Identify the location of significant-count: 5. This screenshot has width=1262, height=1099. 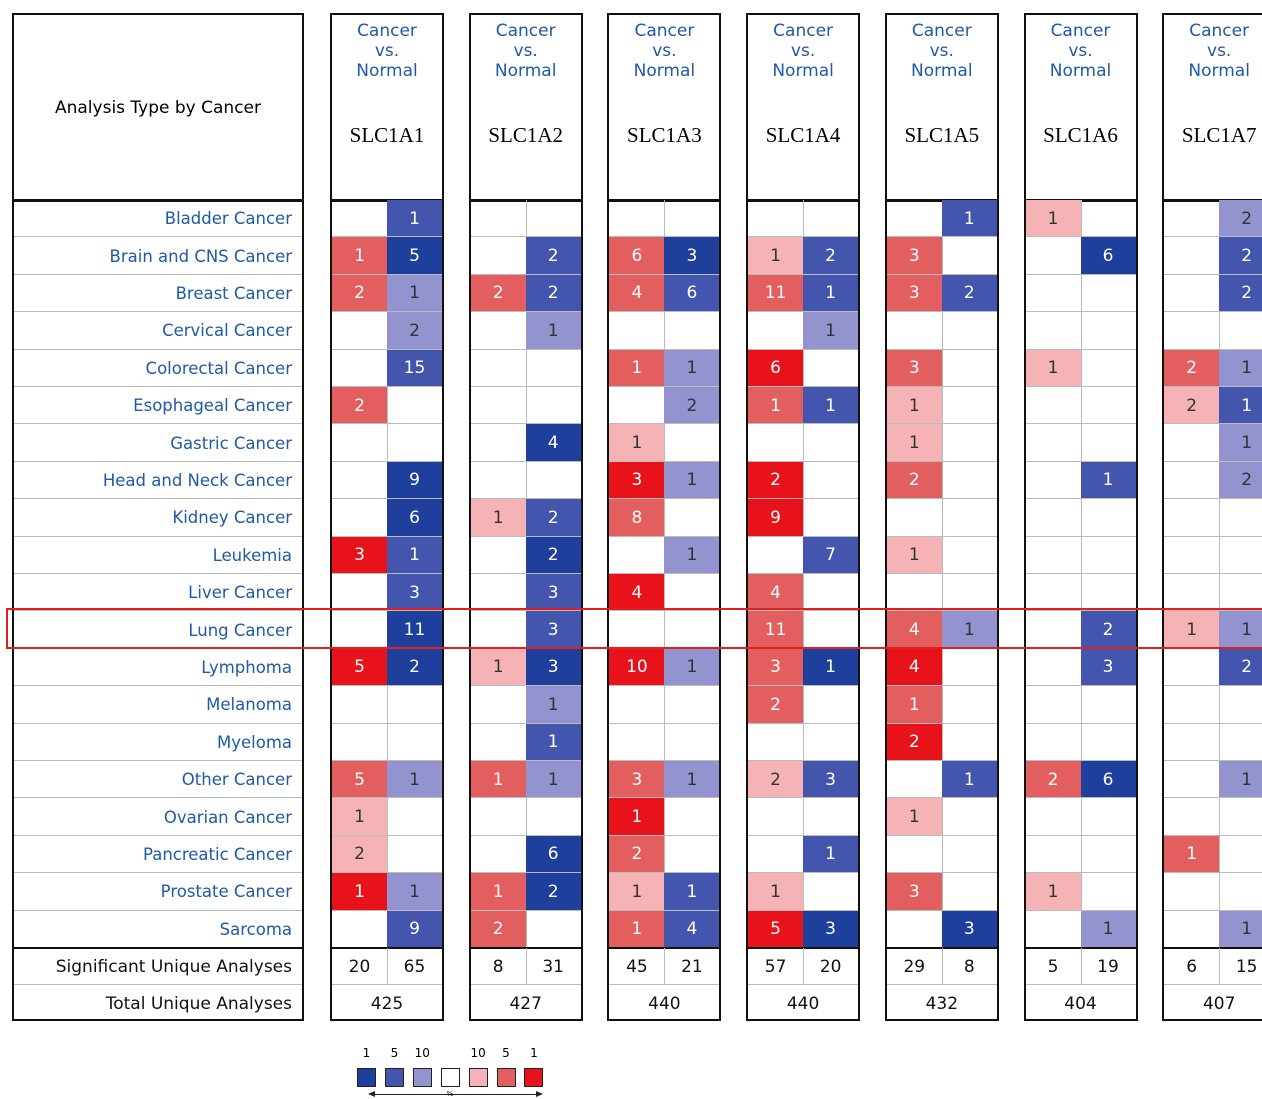
(1053, 966).